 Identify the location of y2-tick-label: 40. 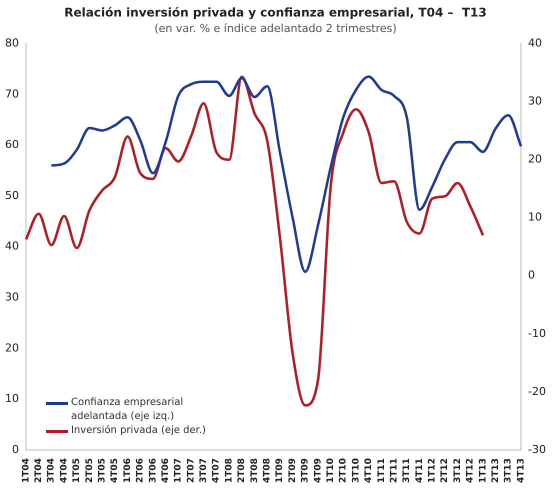
(535, 43).